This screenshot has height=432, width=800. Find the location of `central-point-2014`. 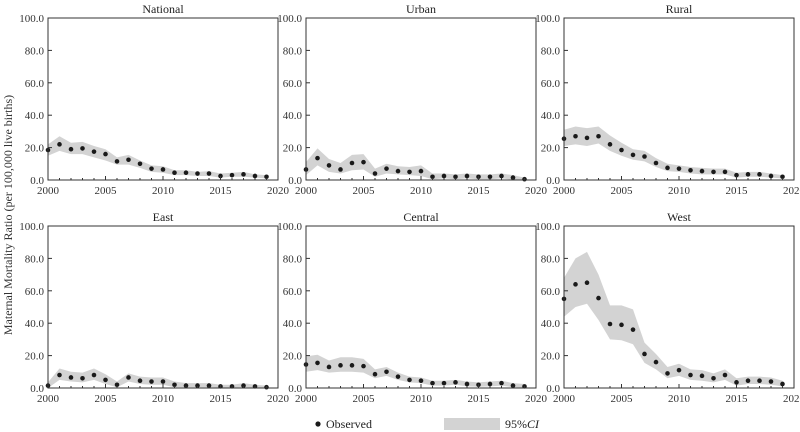

central-point-2014 is located at coordinates (467, 384).